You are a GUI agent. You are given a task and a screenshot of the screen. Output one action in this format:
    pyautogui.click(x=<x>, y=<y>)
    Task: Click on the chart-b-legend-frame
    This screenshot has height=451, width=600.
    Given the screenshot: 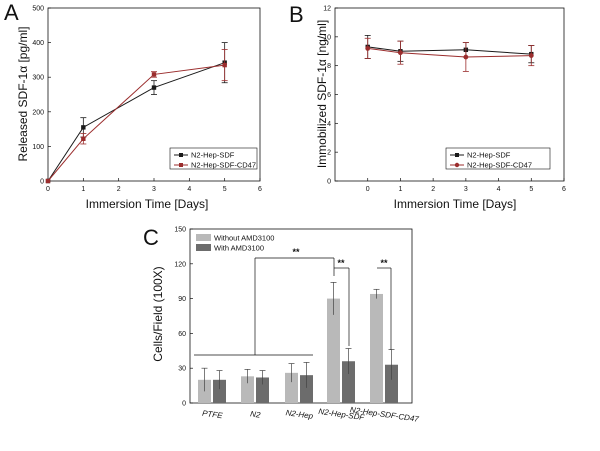 What is the action you would take?
    pyautogui.click(x=498, y=158)
    